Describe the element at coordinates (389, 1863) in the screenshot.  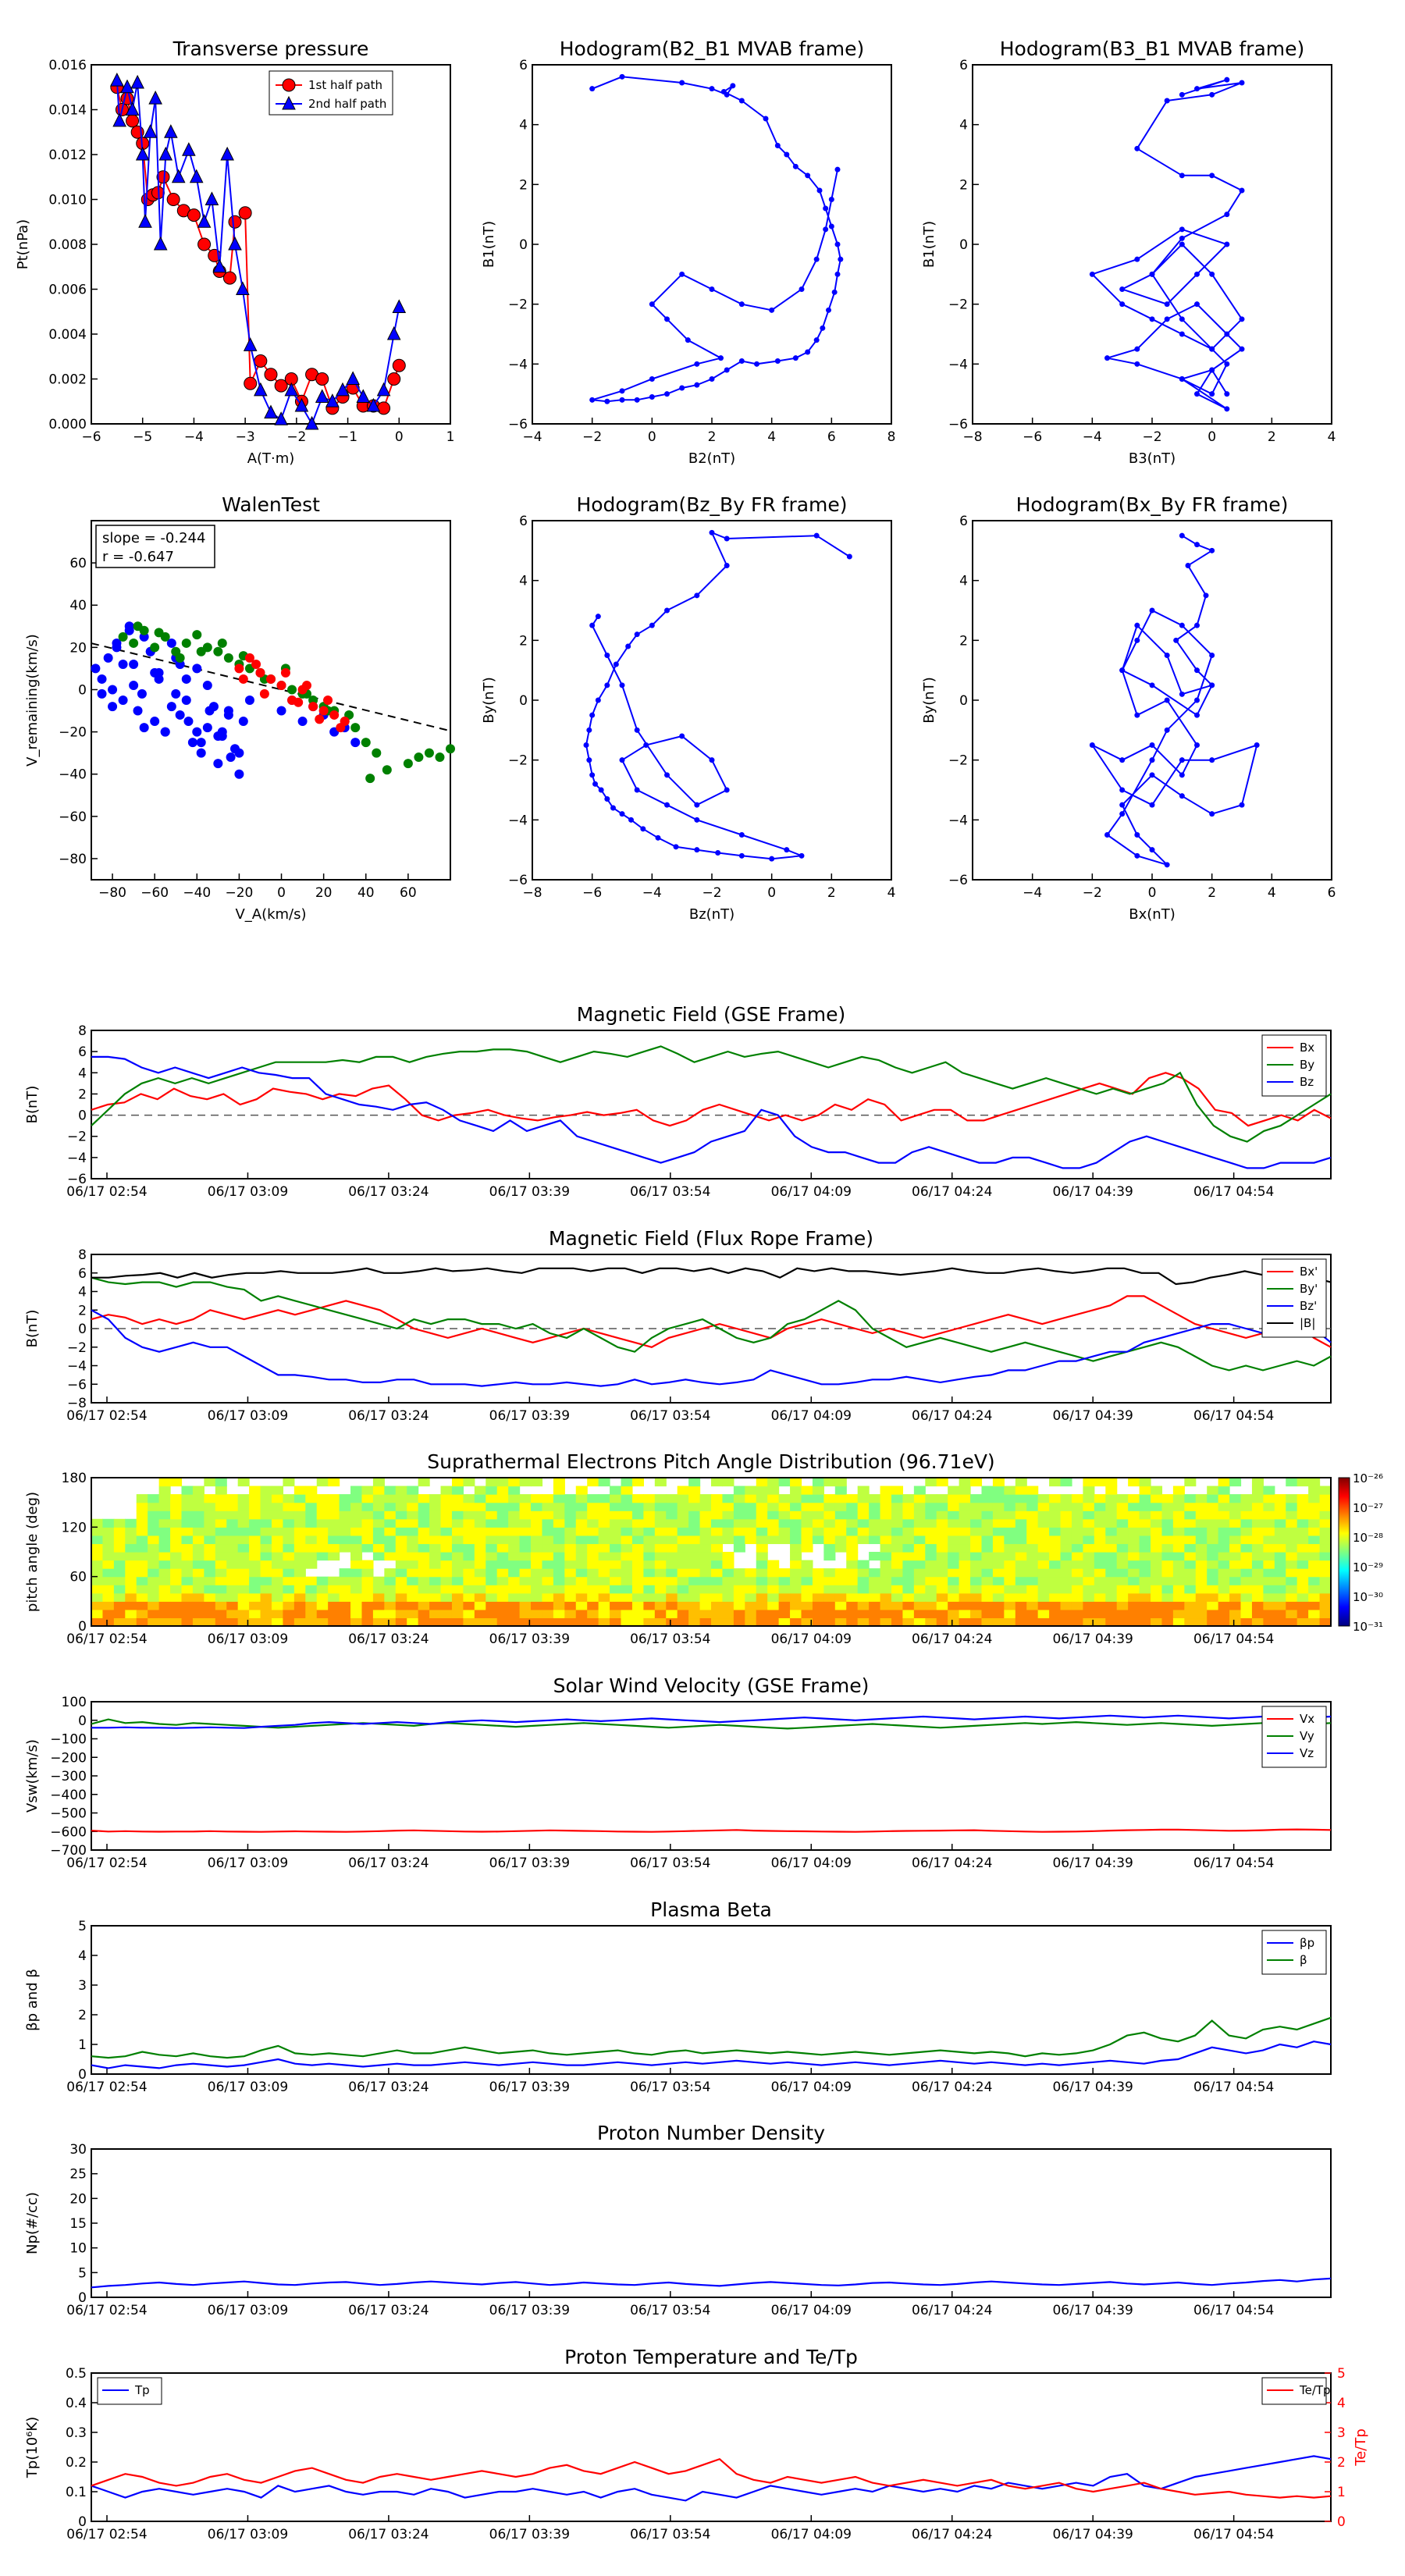
I see `time-tick-label: 06/17 03:24` at that location.